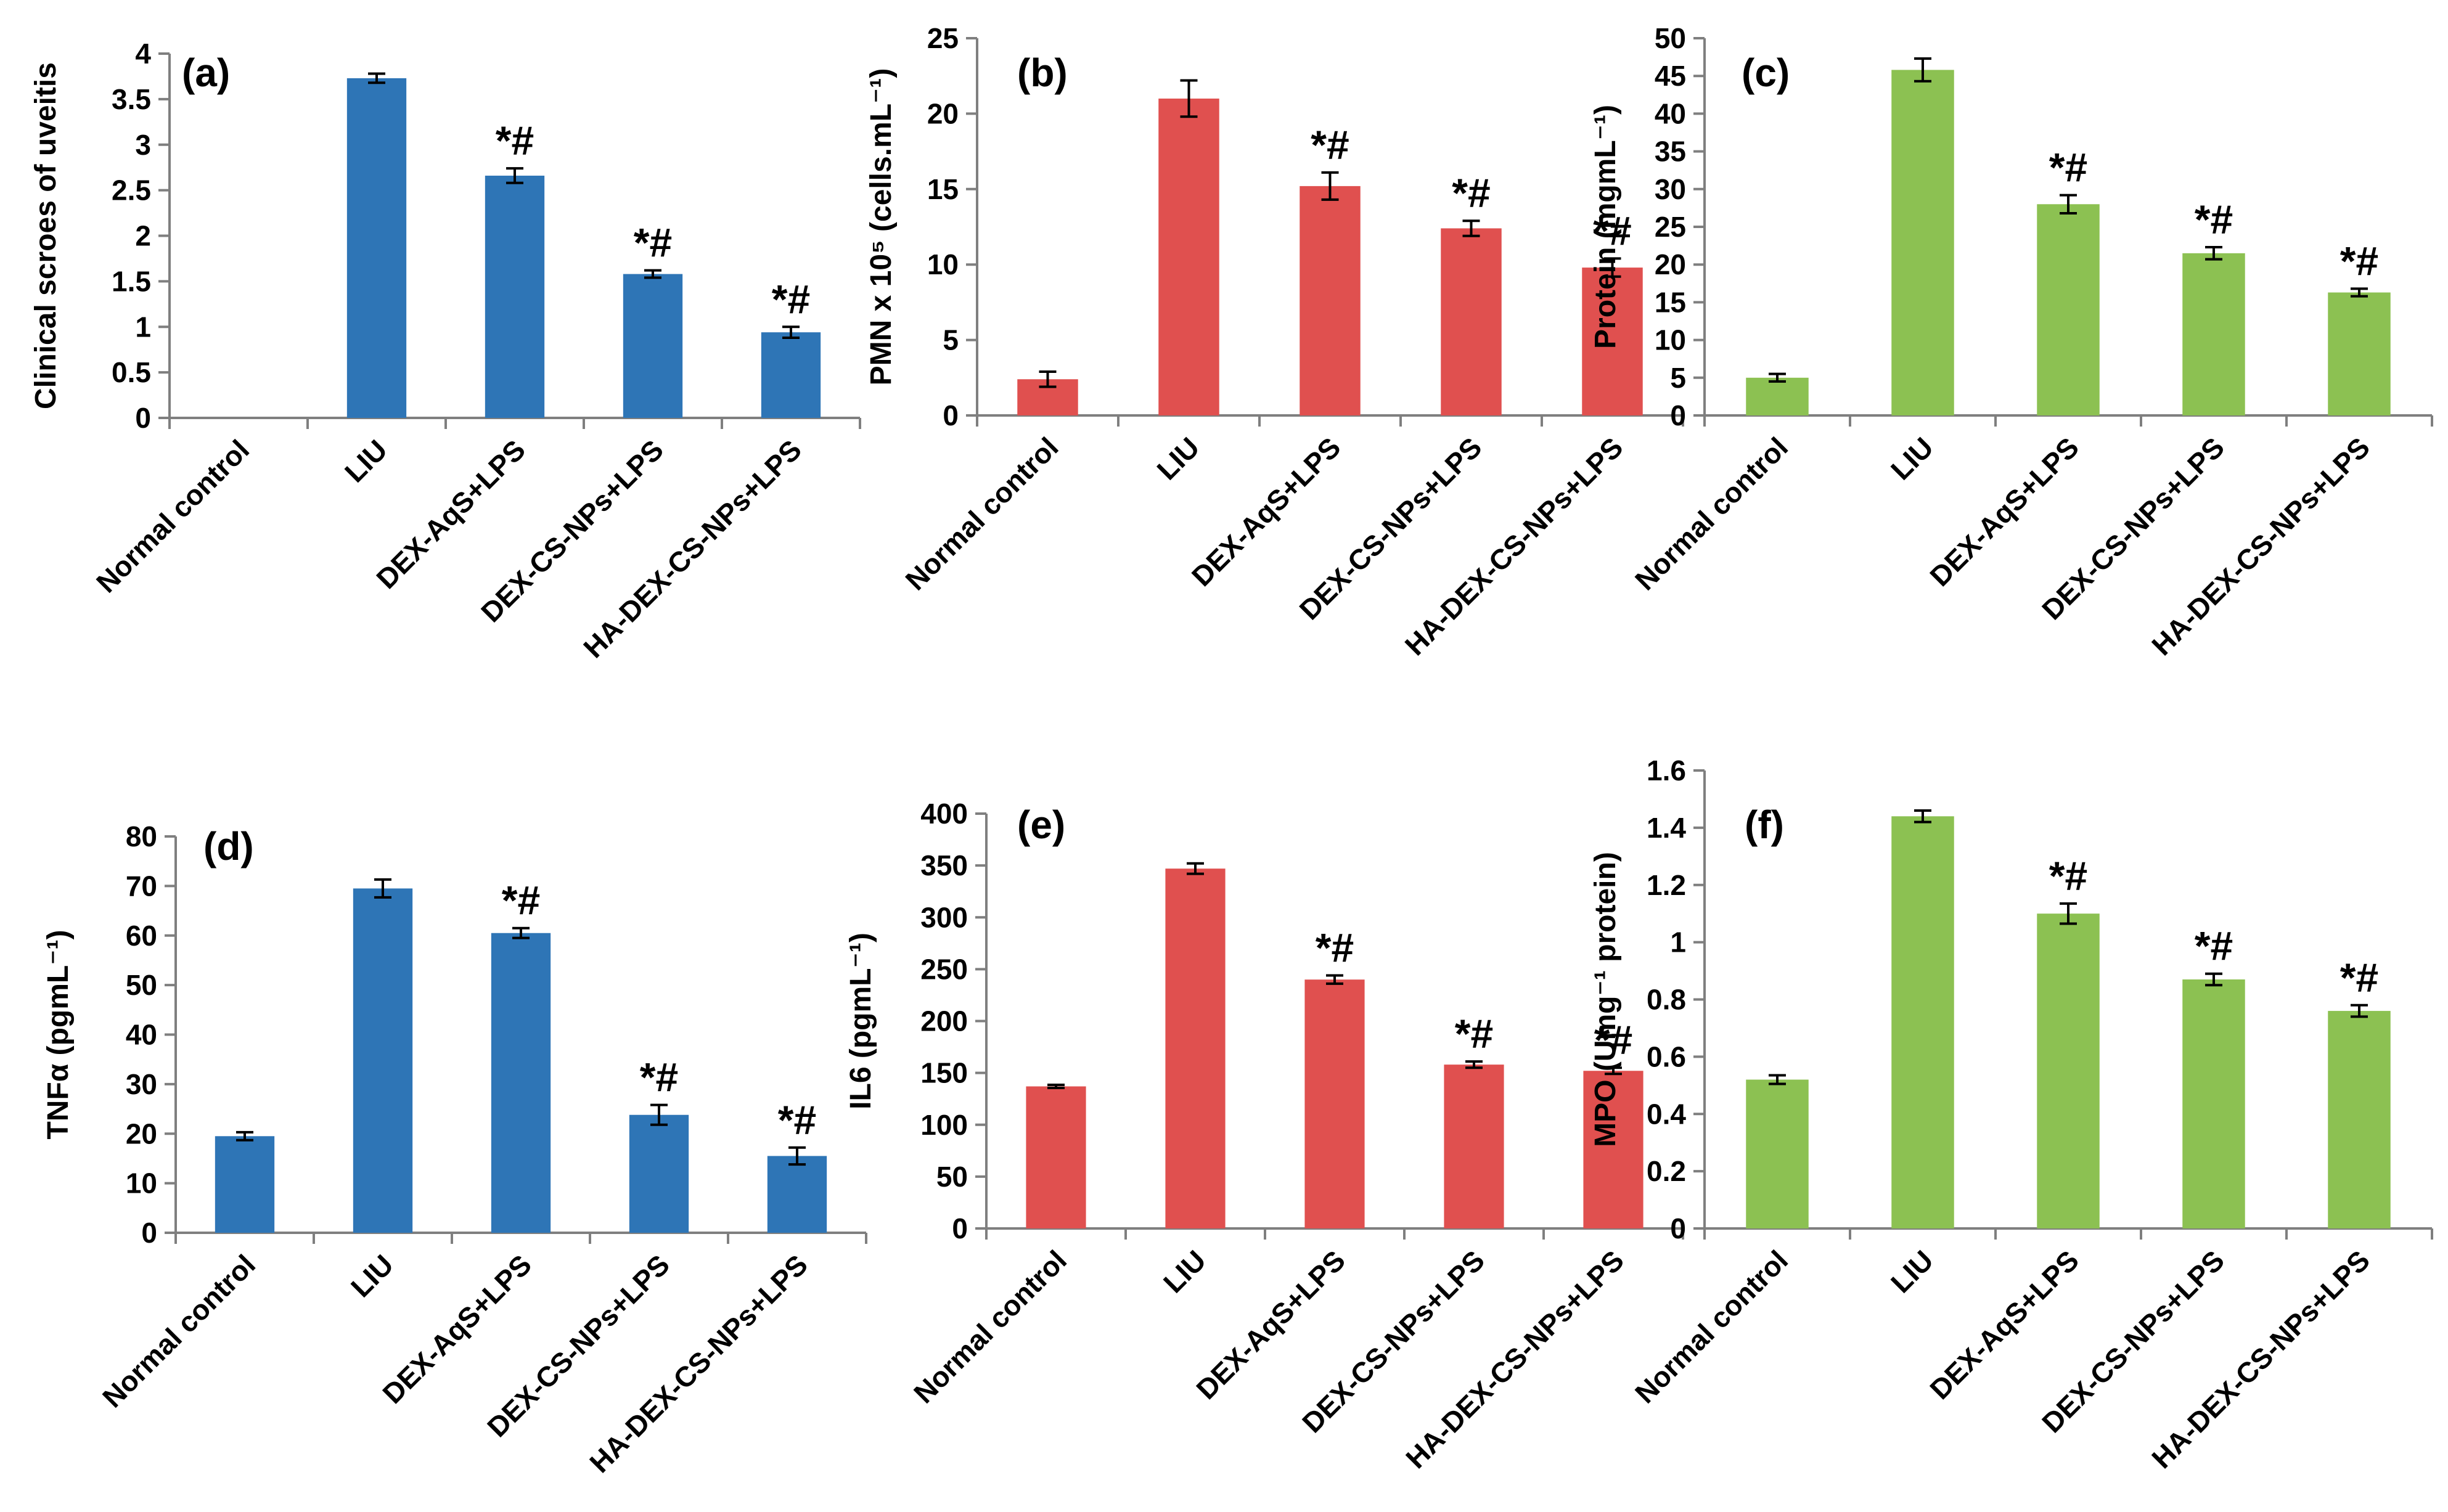 Image resolution: width=2448 pixels, height=1512 pixels. What do you see at coordinates (1666, 828) in the screenshot?
I see `y-tick-label: 1.4` at bounding box center [1666, 828].